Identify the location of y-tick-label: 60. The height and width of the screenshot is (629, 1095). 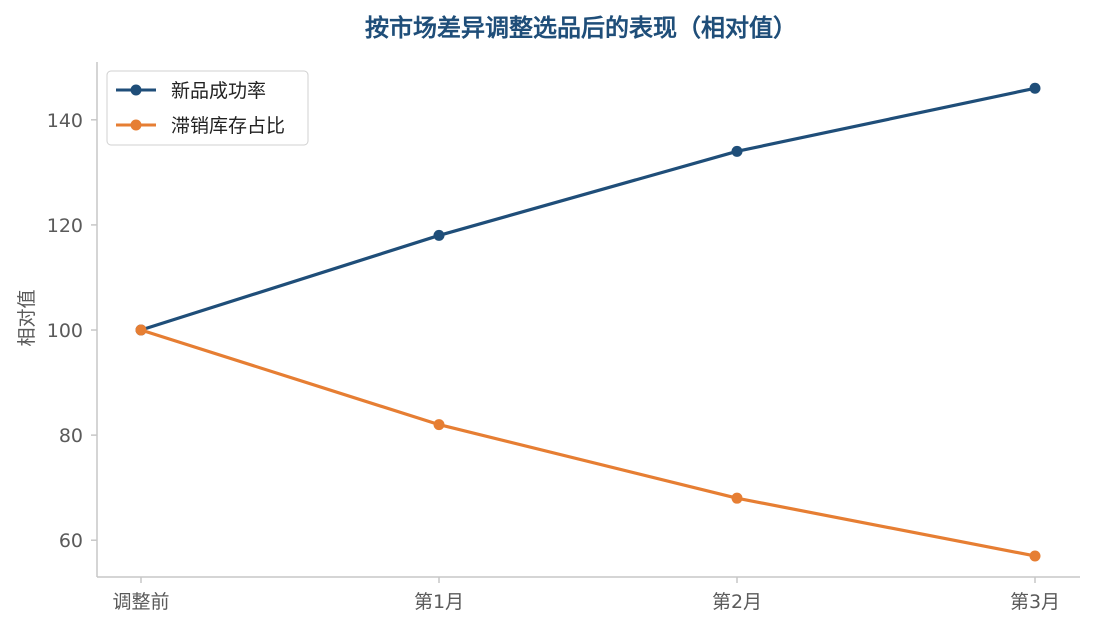
(71, 541).